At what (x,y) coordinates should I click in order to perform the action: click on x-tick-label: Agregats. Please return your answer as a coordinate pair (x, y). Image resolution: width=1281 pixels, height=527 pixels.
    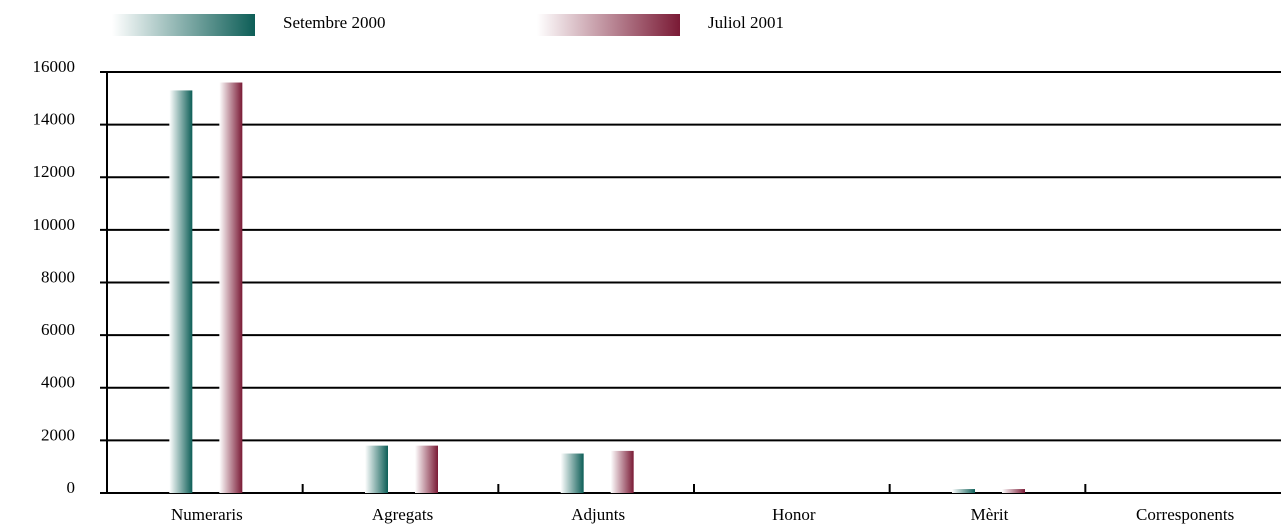
    Looking at the image, I should click on (402, 514).